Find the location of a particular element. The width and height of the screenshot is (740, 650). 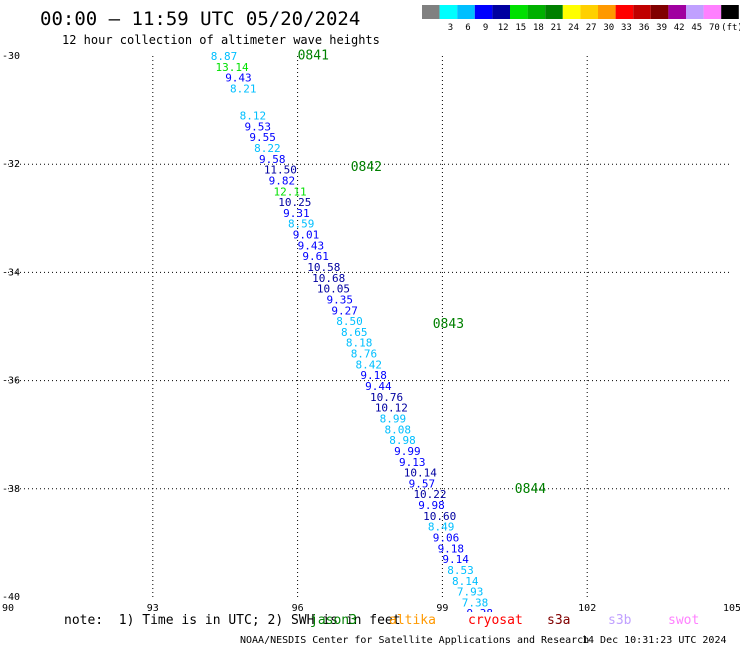

data-point-label: 12.11 is located at coordinates (289, 191).